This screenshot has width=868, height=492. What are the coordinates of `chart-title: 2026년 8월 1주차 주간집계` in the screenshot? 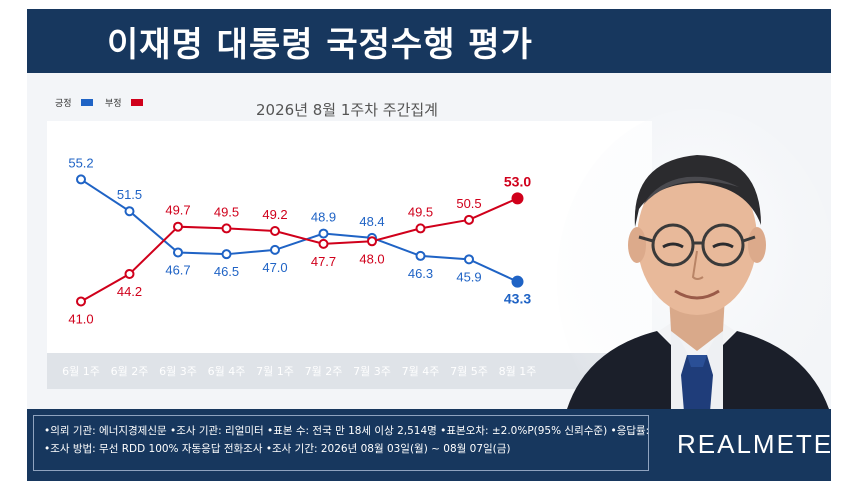 It's located at (347, 110).